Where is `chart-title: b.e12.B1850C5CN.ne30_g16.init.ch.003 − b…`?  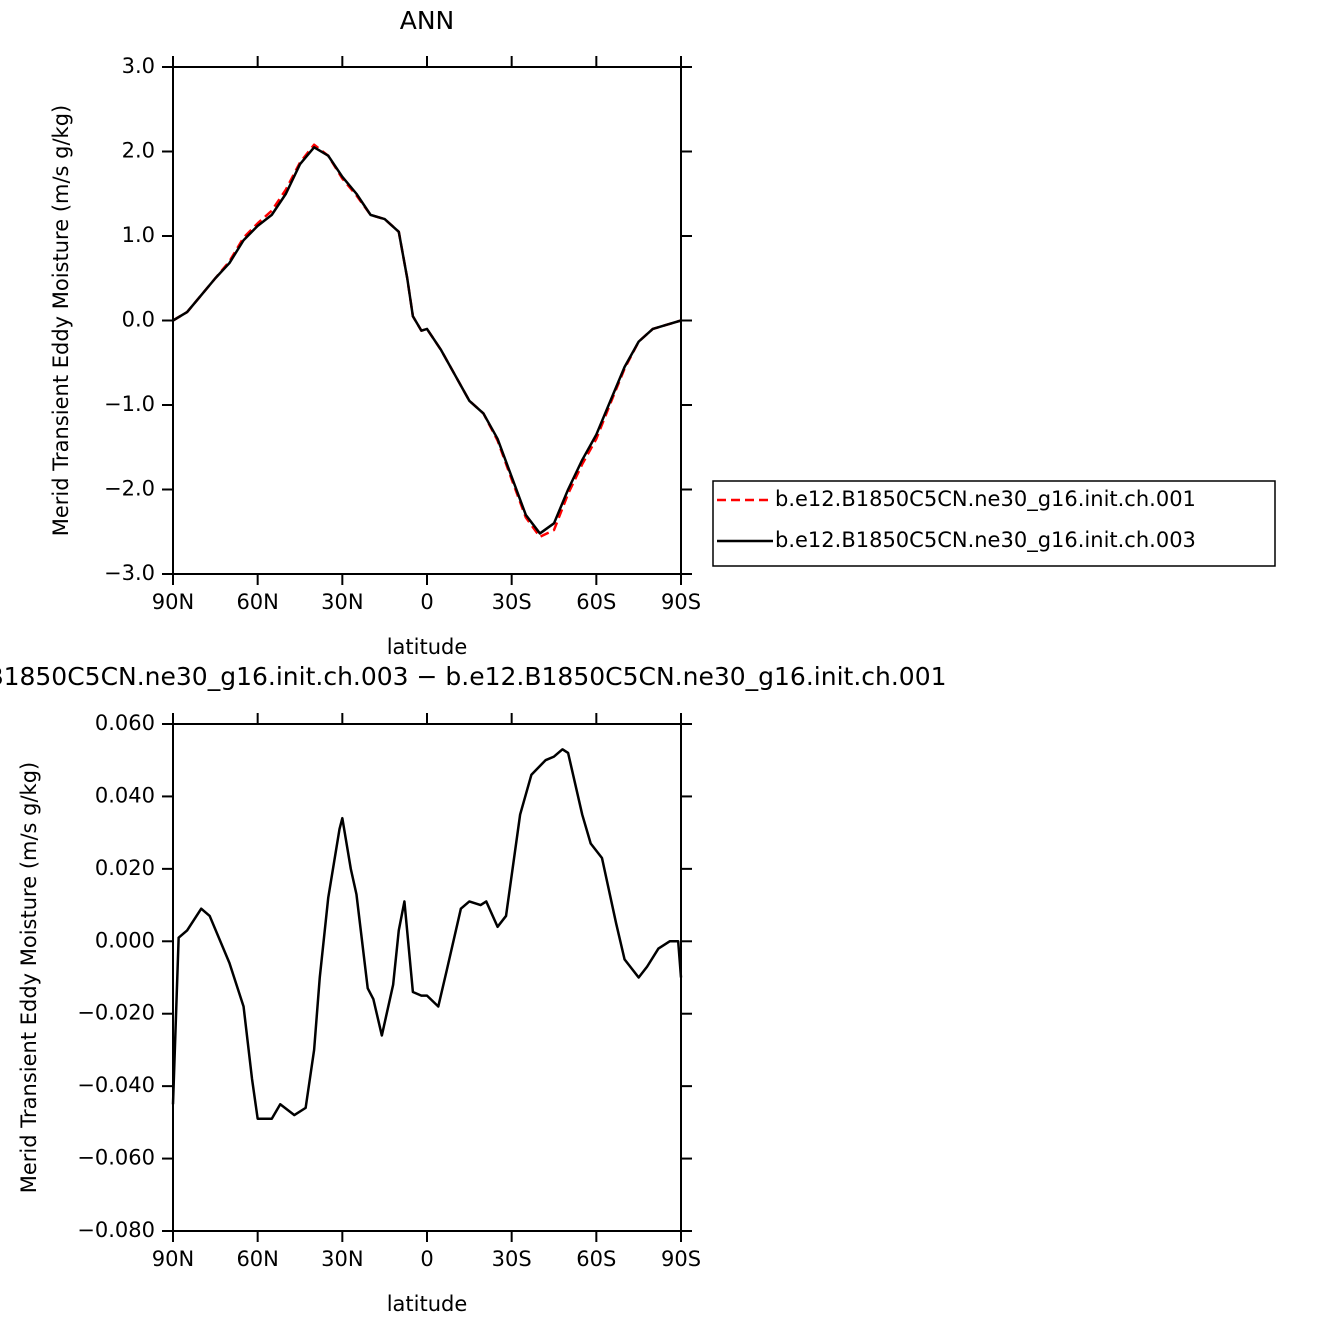 chart-title: b.e12.B1850C5CN.ne30_g16.init.ch.003 − b… is located at coordinates (473, 676).